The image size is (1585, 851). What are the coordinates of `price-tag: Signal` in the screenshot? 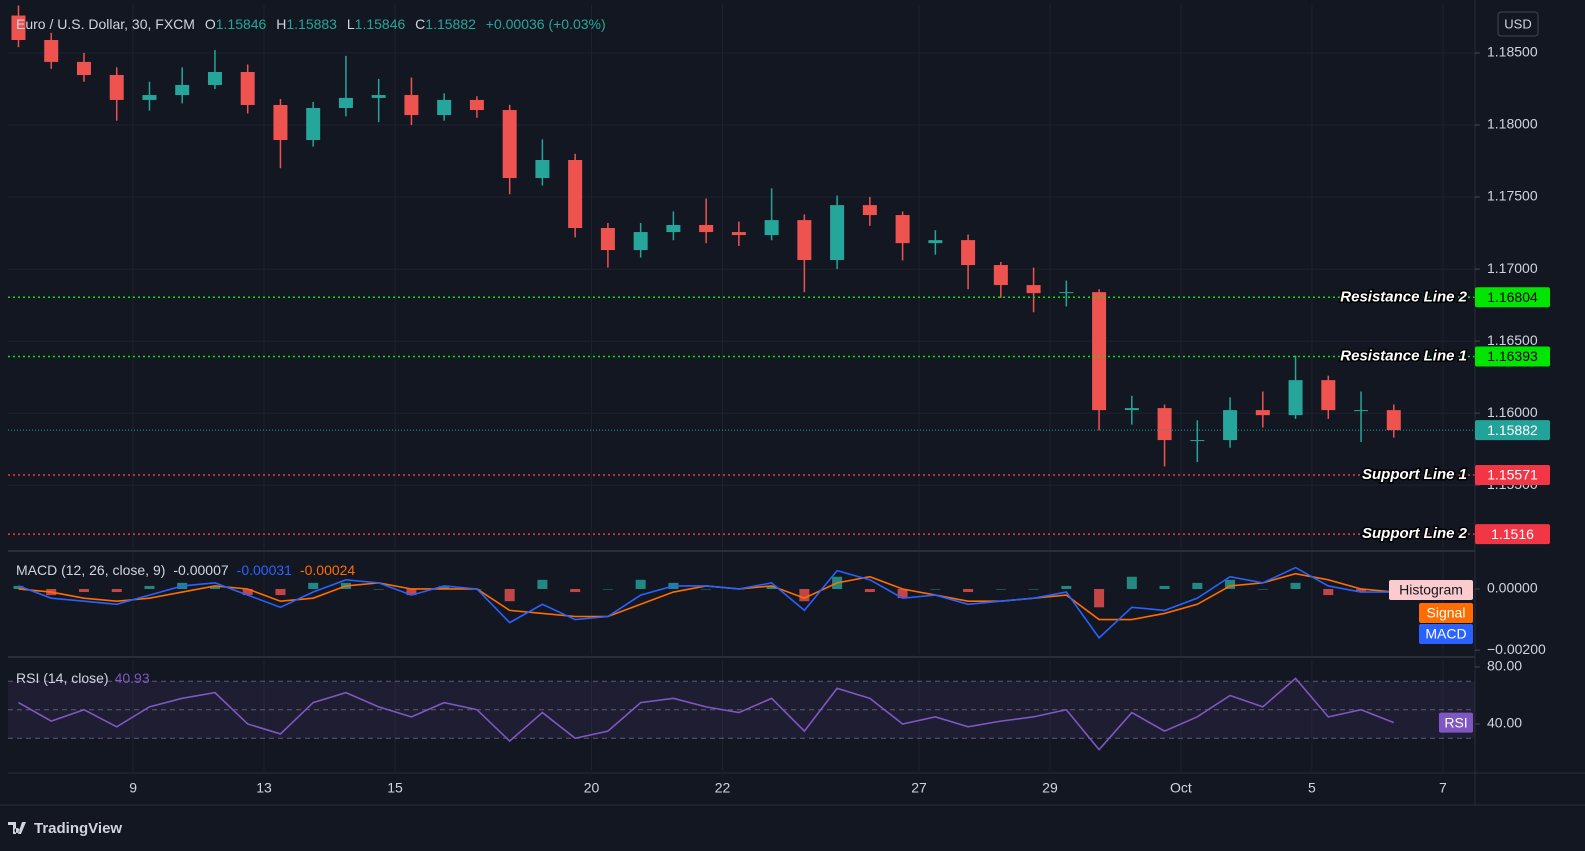 It's located at (1446, 613).